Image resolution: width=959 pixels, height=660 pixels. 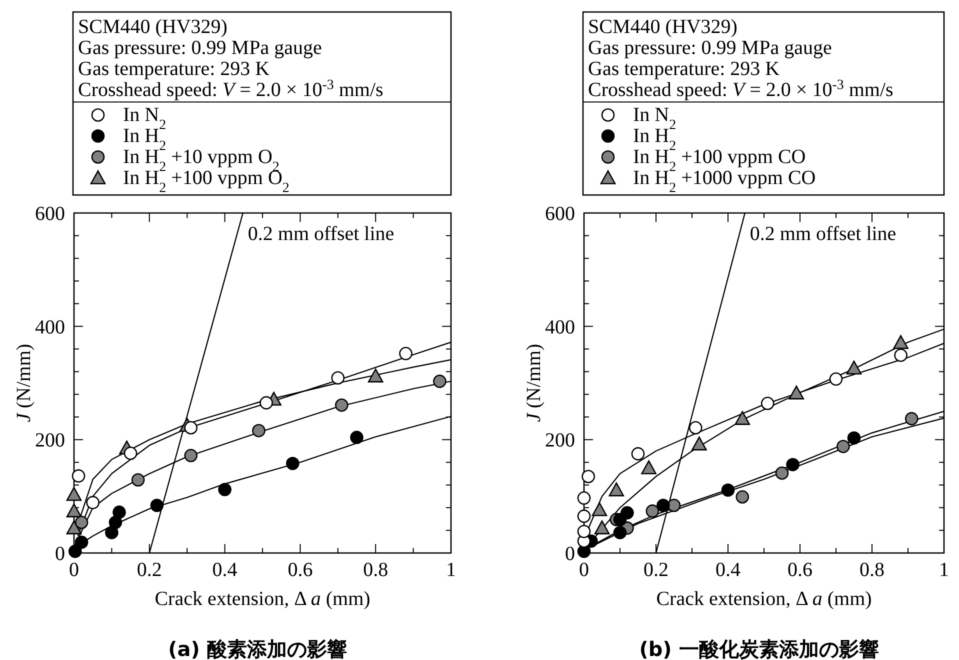 I want to click on text: (b) 一酸化炭素添加の影響, so click(x=759, y=648).